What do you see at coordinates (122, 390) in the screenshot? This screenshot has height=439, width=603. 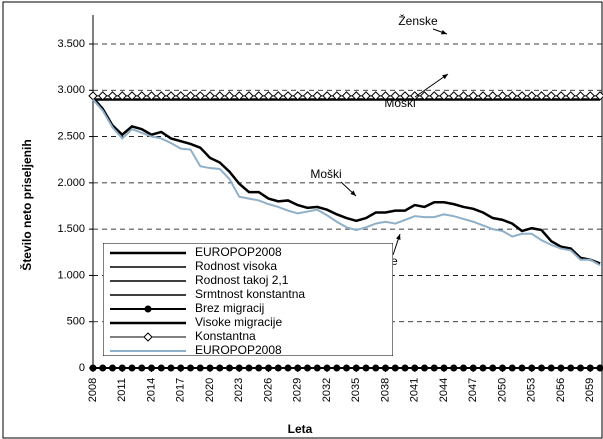 I see `x-tick-label: 2011` at bounding box center [122, 390].